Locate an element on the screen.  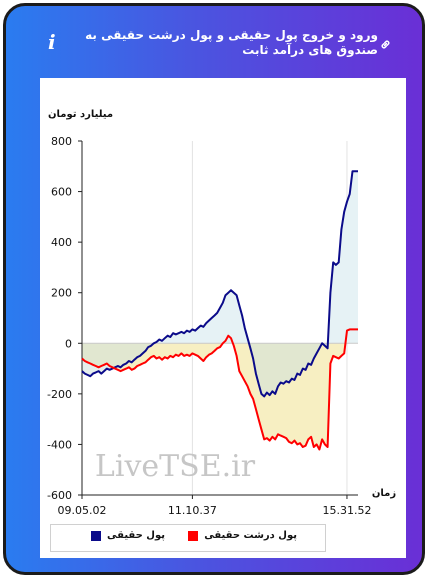
area-real-money-positive is located at coordinates (255, 257).